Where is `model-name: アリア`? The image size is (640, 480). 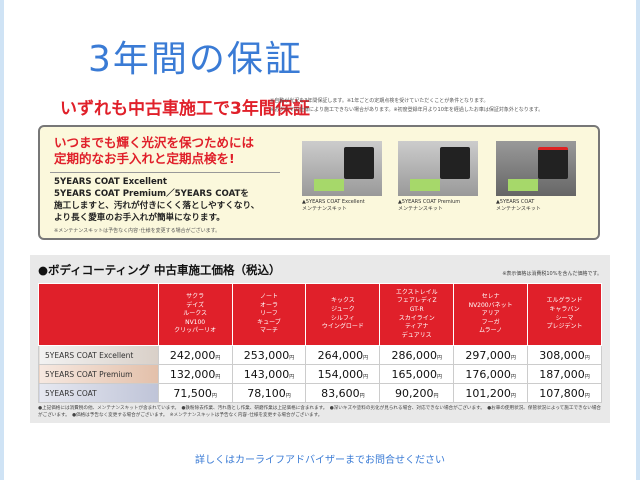 model-name: アリア is located at coordinates (490, 314).